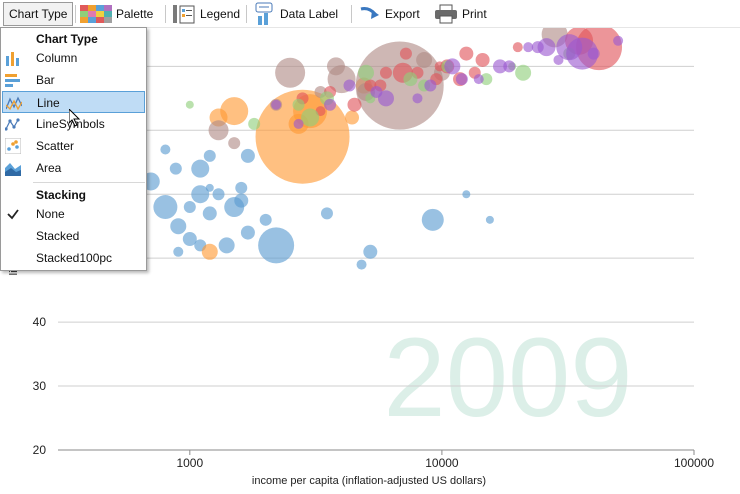  I want to click on chart-type-label: Chart Type, so click(38, 14).